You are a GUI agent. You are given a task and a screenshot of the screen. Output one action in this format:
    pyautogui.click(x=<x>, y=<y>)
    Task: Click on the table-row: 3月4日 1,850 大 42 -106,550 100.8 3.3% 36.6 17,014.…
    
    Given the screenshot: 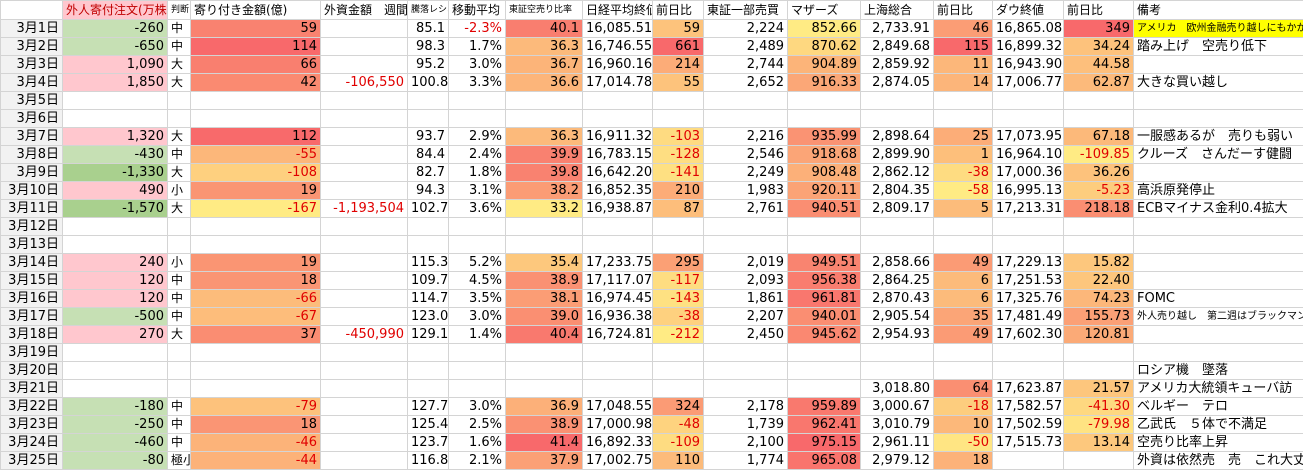 What is the action you would take?
    pyautogui.click(x=651, y=82)
    